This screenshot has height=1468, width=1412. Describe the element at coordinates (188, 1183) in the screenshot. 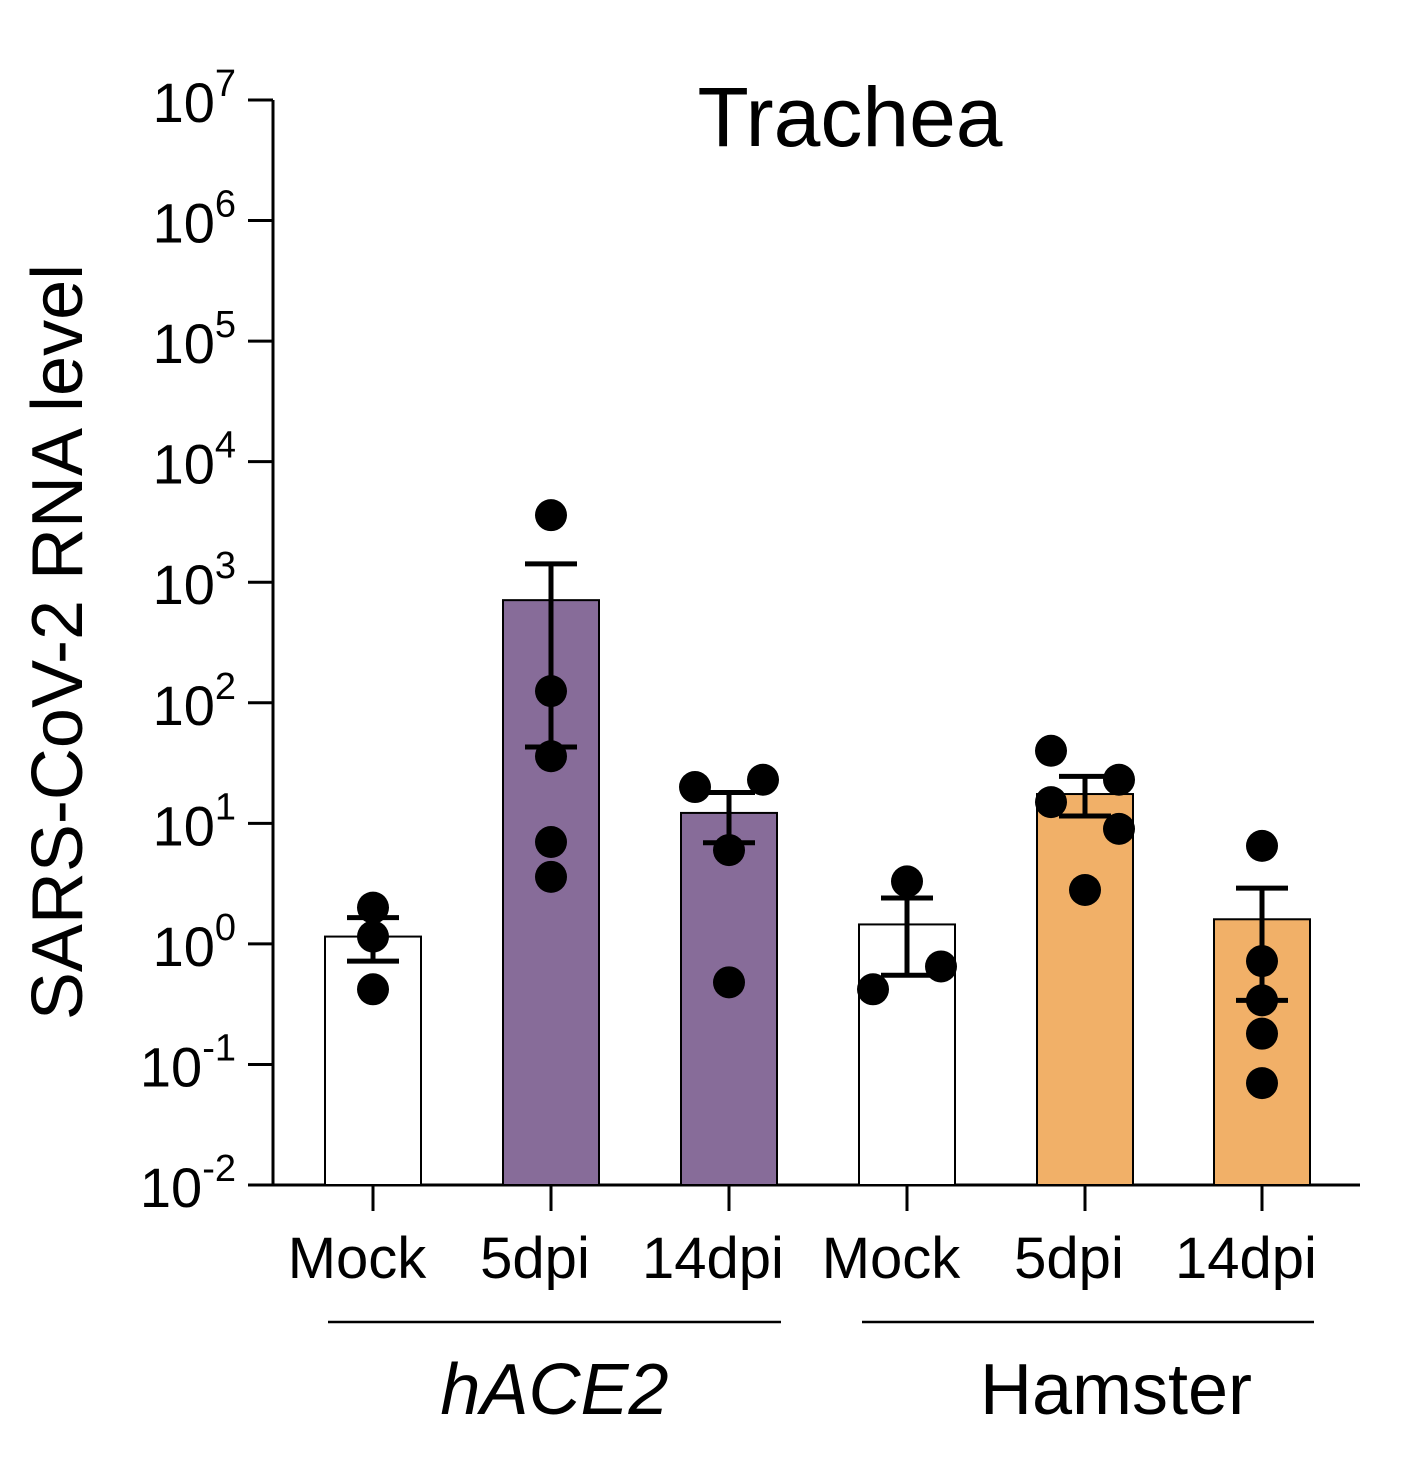

I see `y-tick-label: 10⁻²` at that location.